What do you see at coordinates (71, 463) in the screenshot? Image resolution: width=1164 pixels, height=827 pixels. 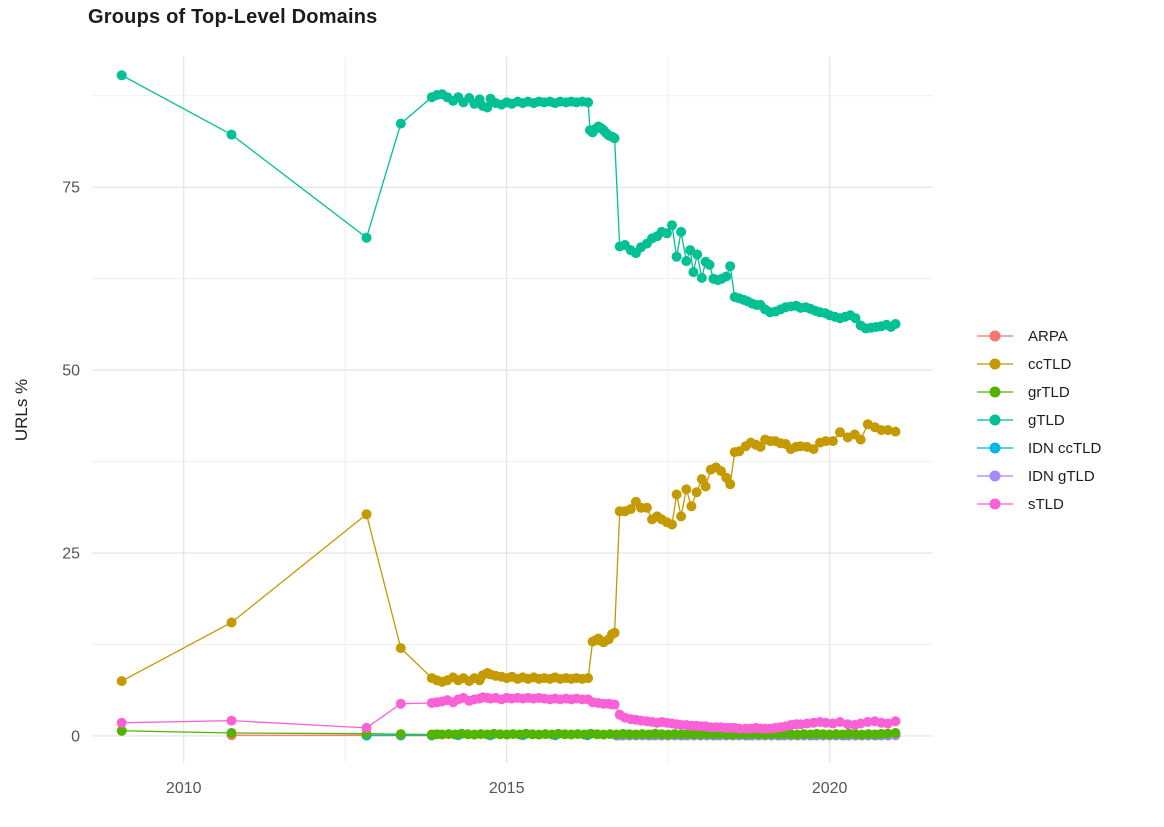 I see `y-axis-tick-labels: 0 25 50 75` at bounding box center [71, 463].